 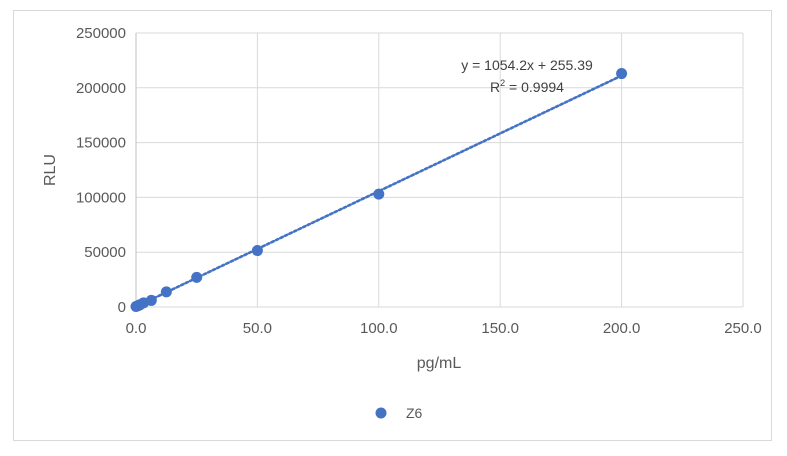 I want to click on x-tick-label: 0.0, so click(x=136, y=328).